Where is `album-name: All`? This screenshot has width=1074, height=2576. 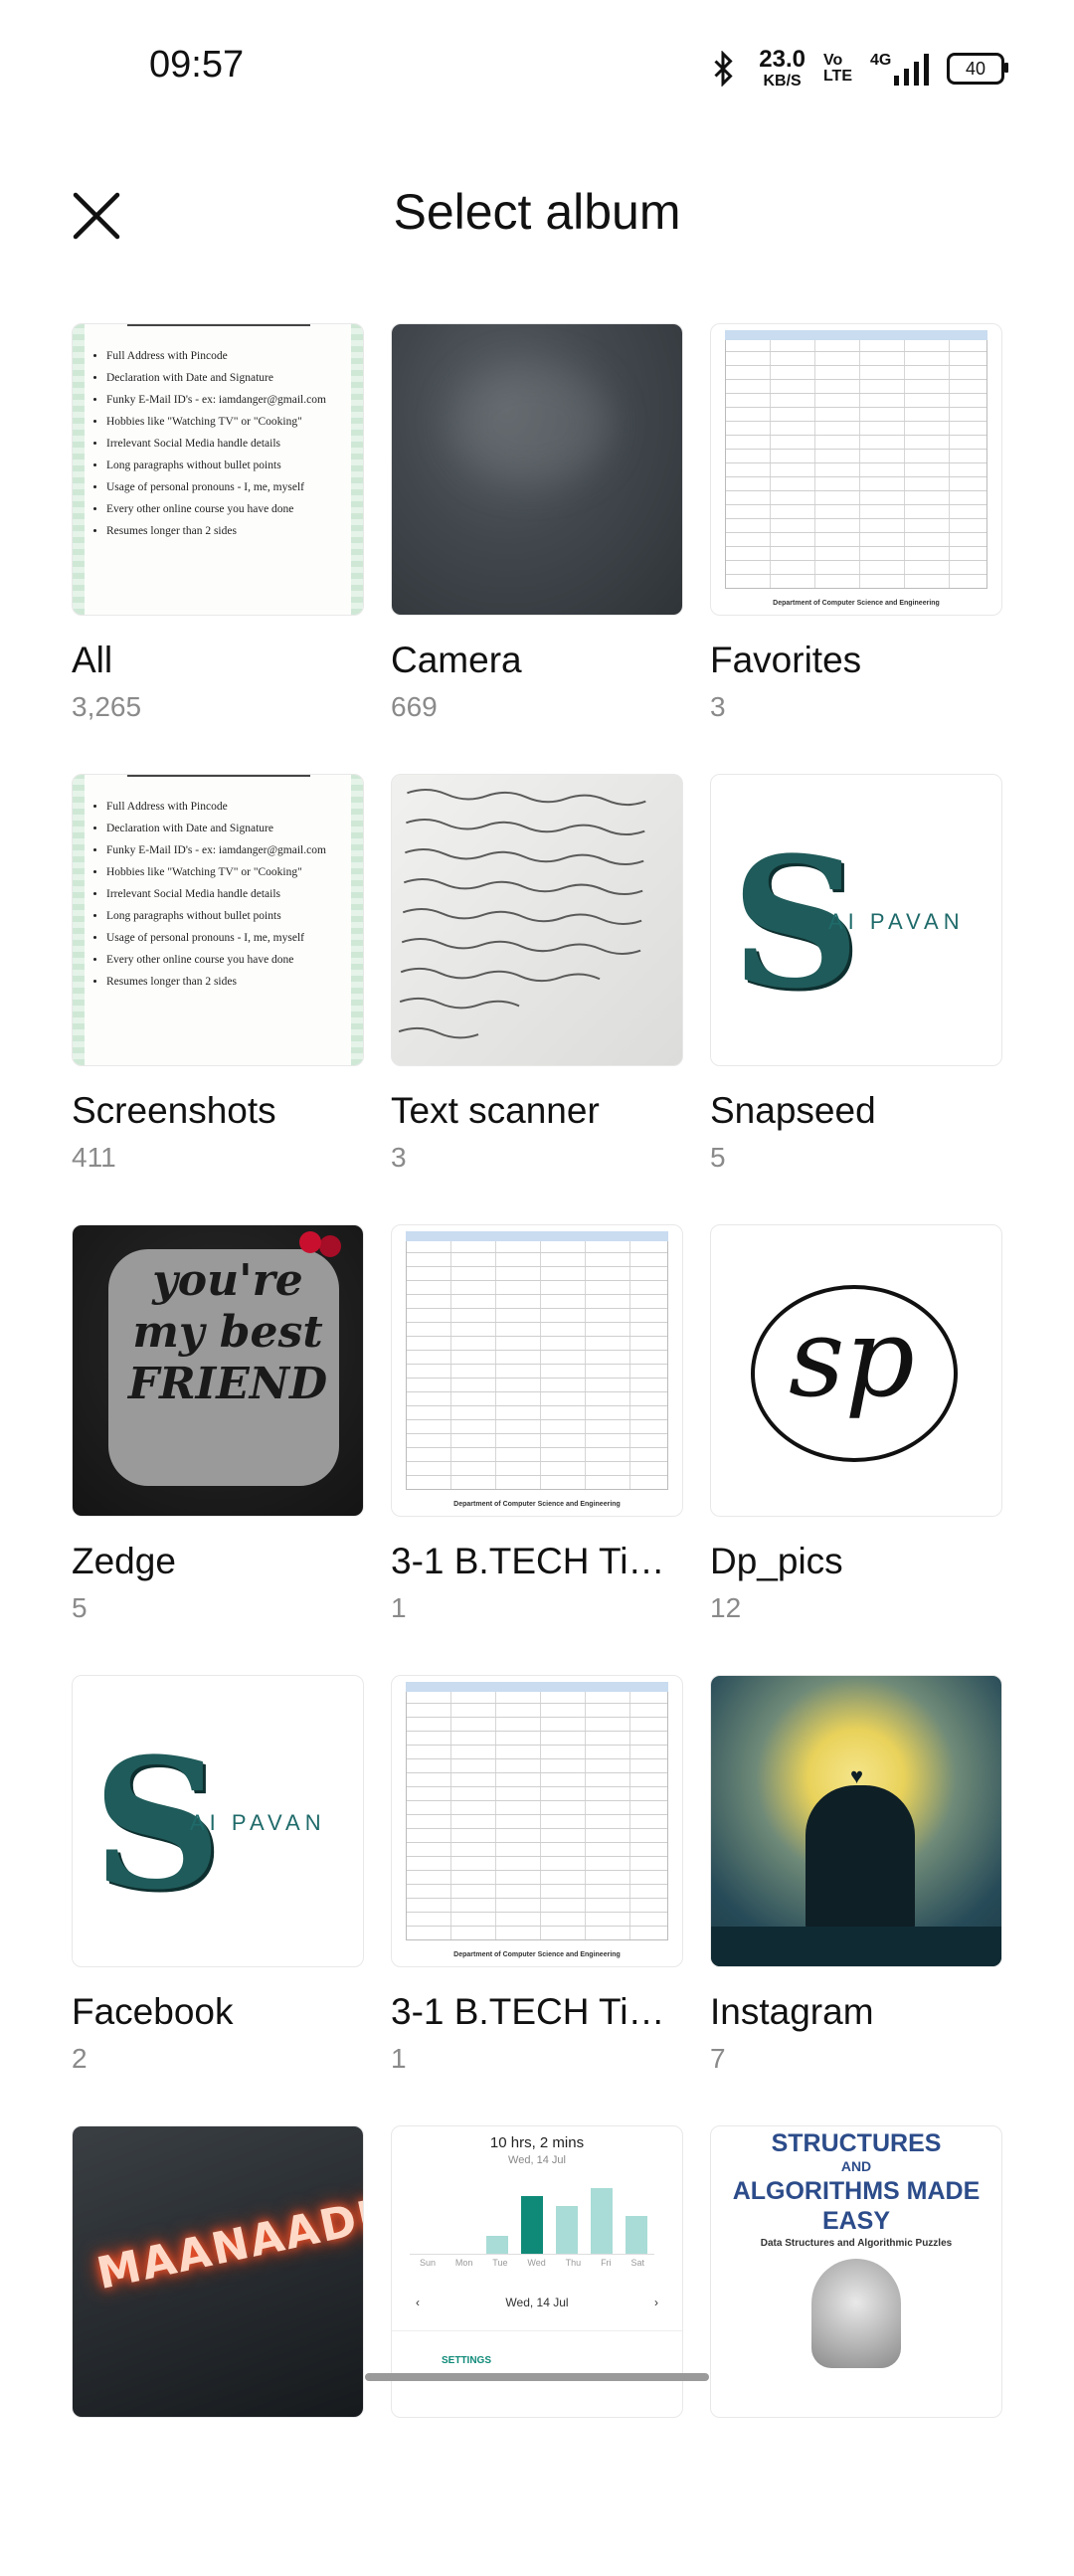
album-name: All is located at coordinates (93, 660).